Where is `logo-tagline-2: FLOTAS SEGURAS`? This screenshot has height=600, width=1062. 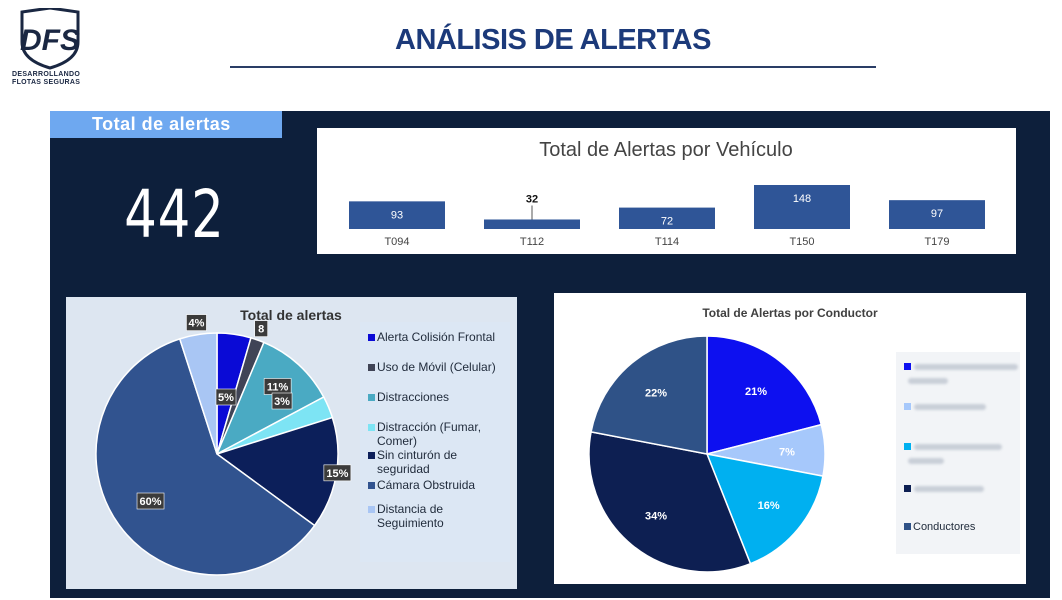
logo-tagline-2: FLOTAS SEGURAS is located at coordinates (46, 82).